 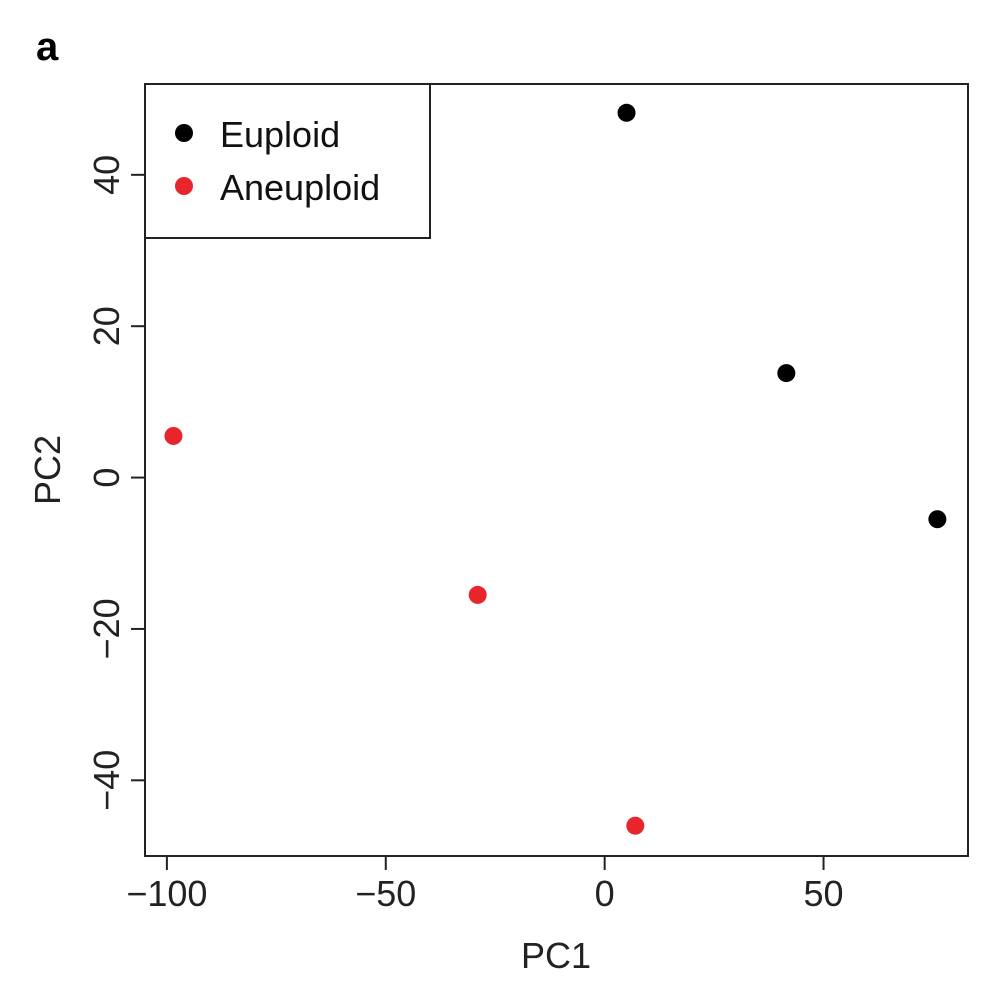 I want to click on y-tick-label: −40, so click(x=106, y=780).